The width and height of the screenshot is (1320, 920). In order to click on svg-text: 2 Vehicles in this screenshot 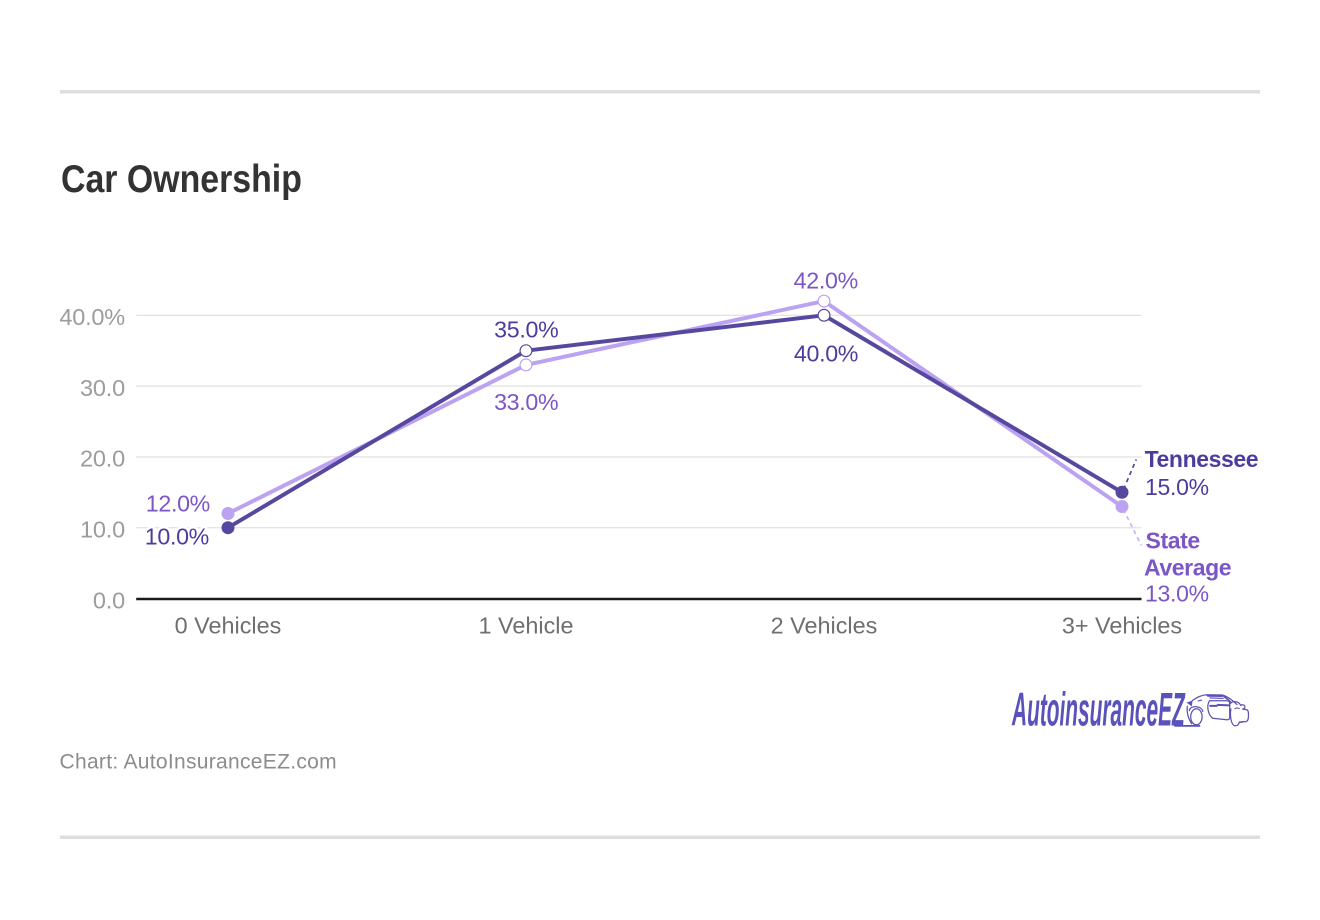, I will do `click(824, 625)`.